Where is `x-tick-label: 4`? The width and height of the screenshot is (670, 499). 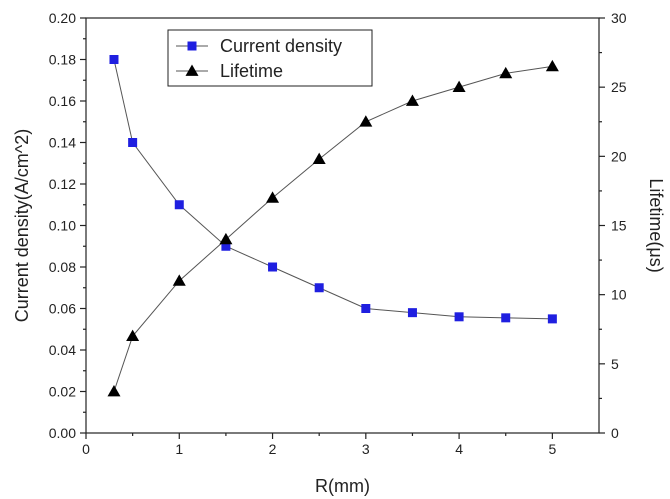
x-tick-label: 4 is located at coordinates (459, 449).